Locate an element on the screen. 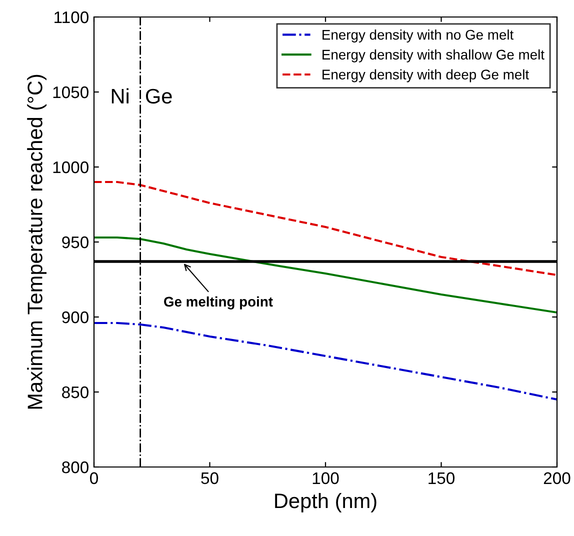 Image resolution: width=574 pixels, height=536 pixels. y-tick-label: 1000 is located at coordinates (70, 167).